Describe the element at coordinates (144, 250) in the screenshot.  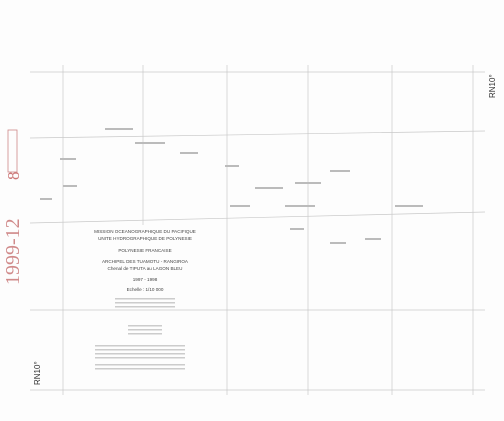
I see `title-line: POLYNESIE FRANCAISE` at that location.